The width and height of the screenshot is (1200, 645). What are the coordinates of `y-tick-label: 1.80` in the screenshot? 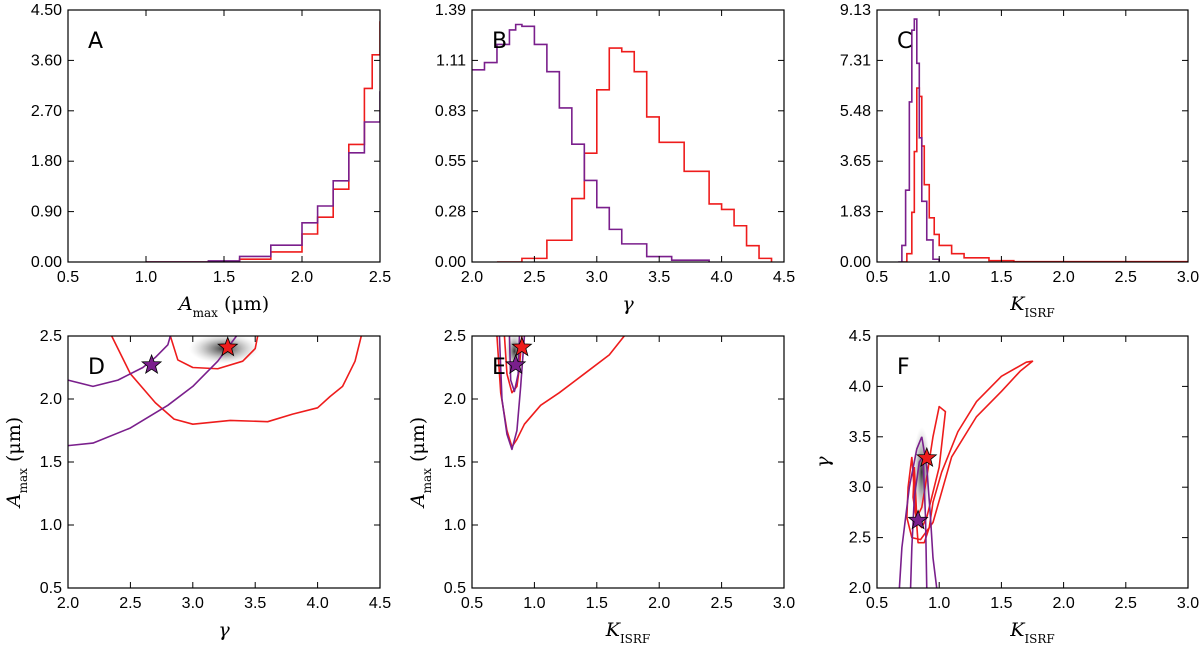 It's located at (46, 161).